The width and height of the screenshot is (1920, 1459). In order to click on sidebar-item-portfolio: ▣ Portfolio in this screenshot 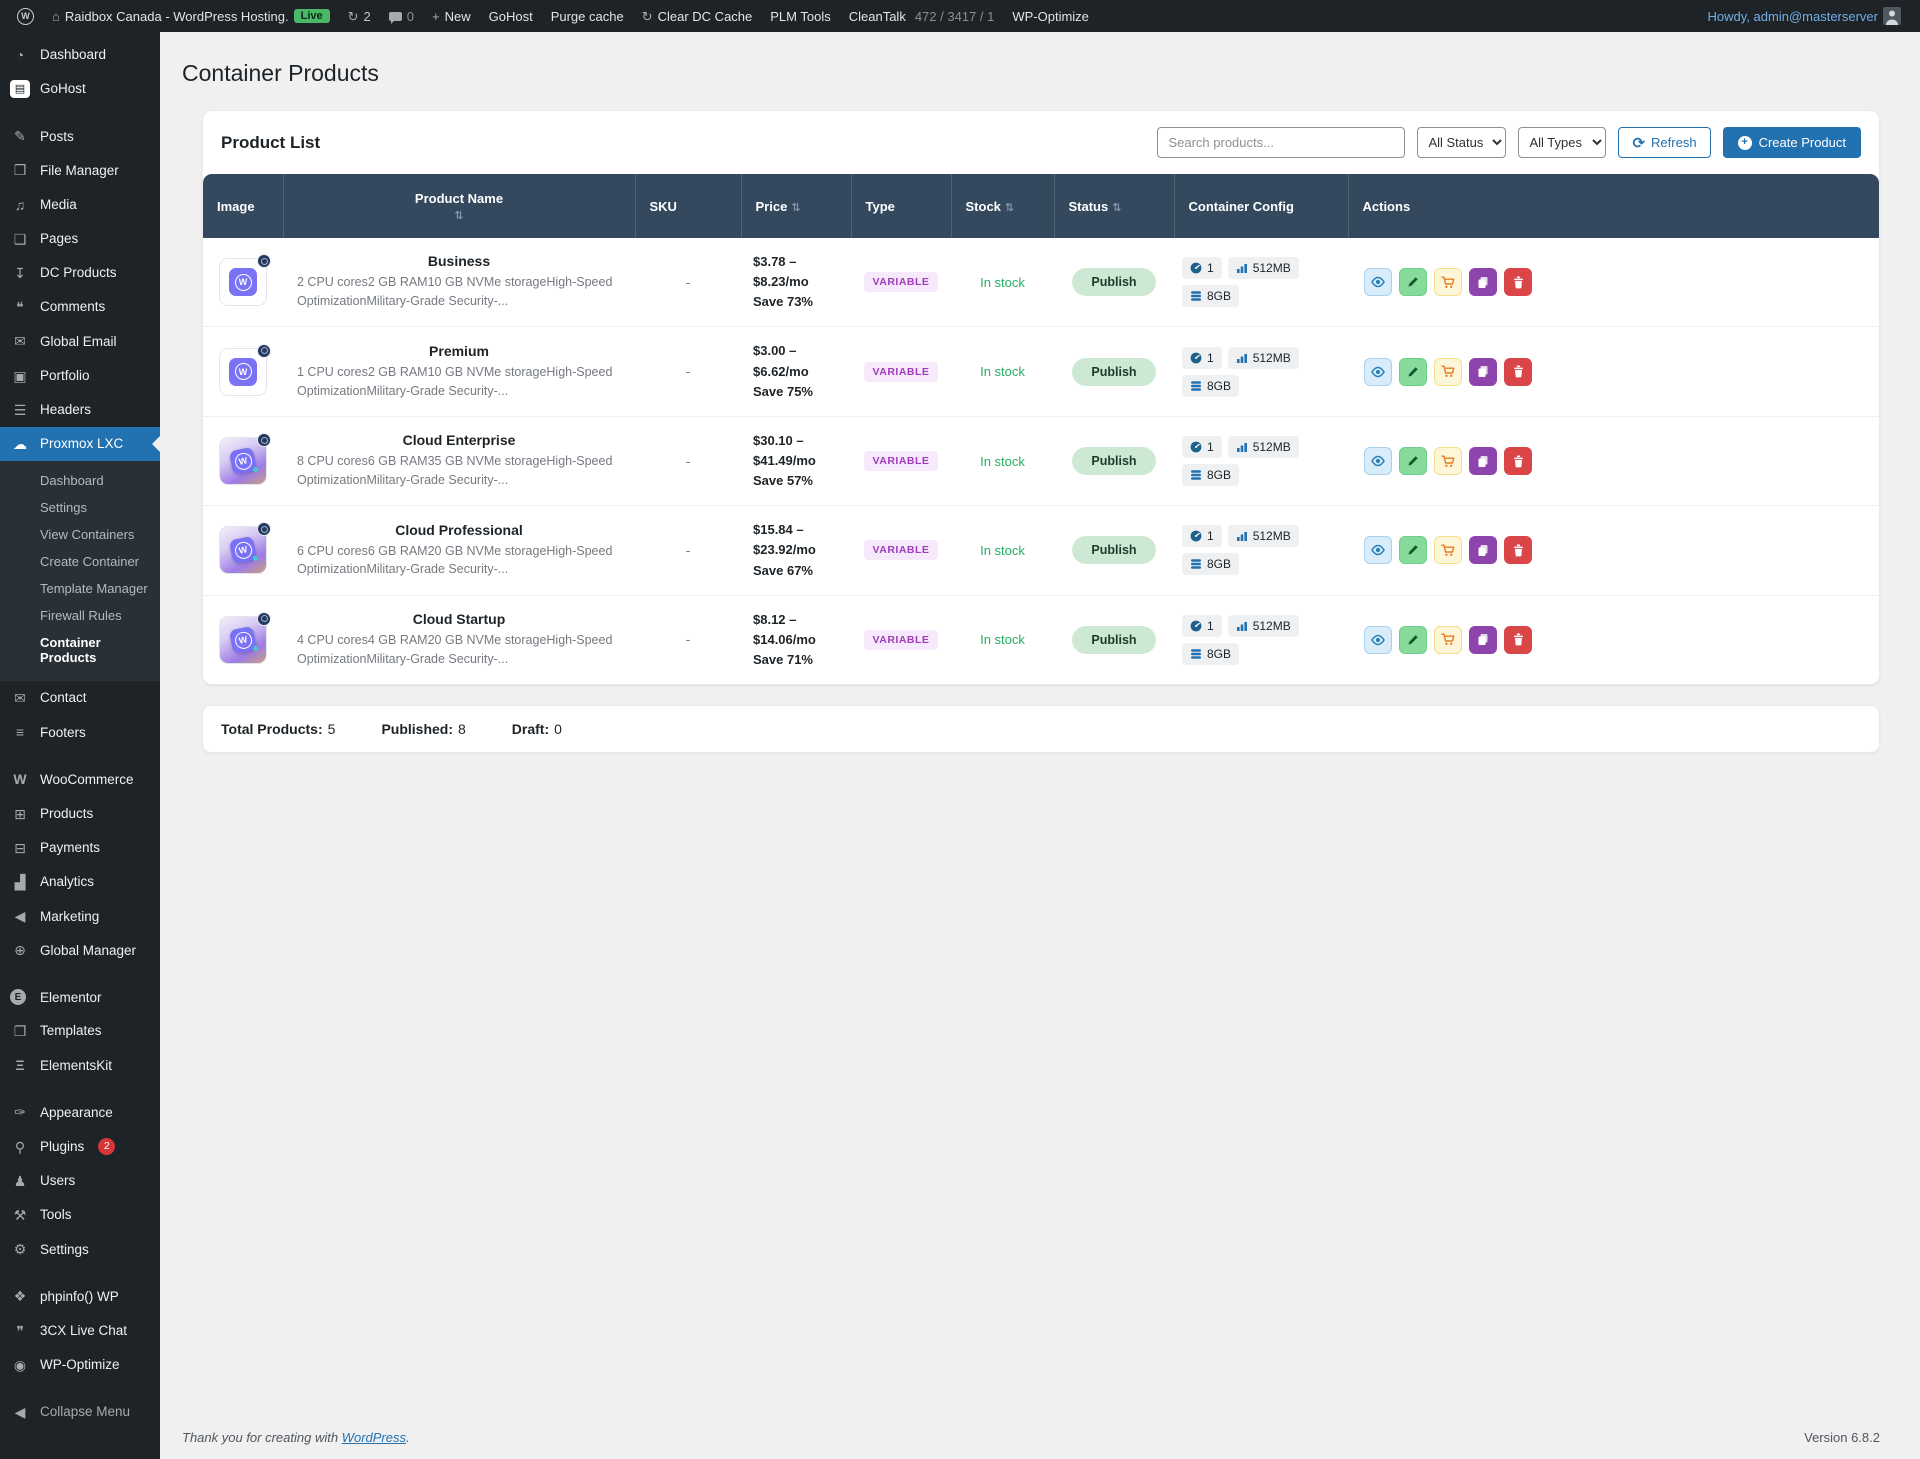, I will do `click(80, 376)`.